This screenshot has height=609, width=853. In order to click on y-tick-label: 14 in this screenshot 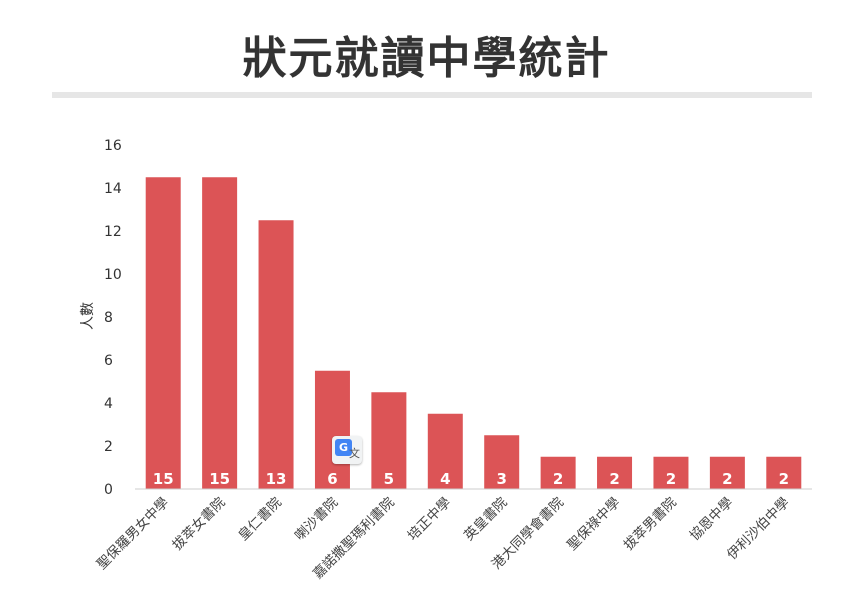, I will do `click(113, 189)`.